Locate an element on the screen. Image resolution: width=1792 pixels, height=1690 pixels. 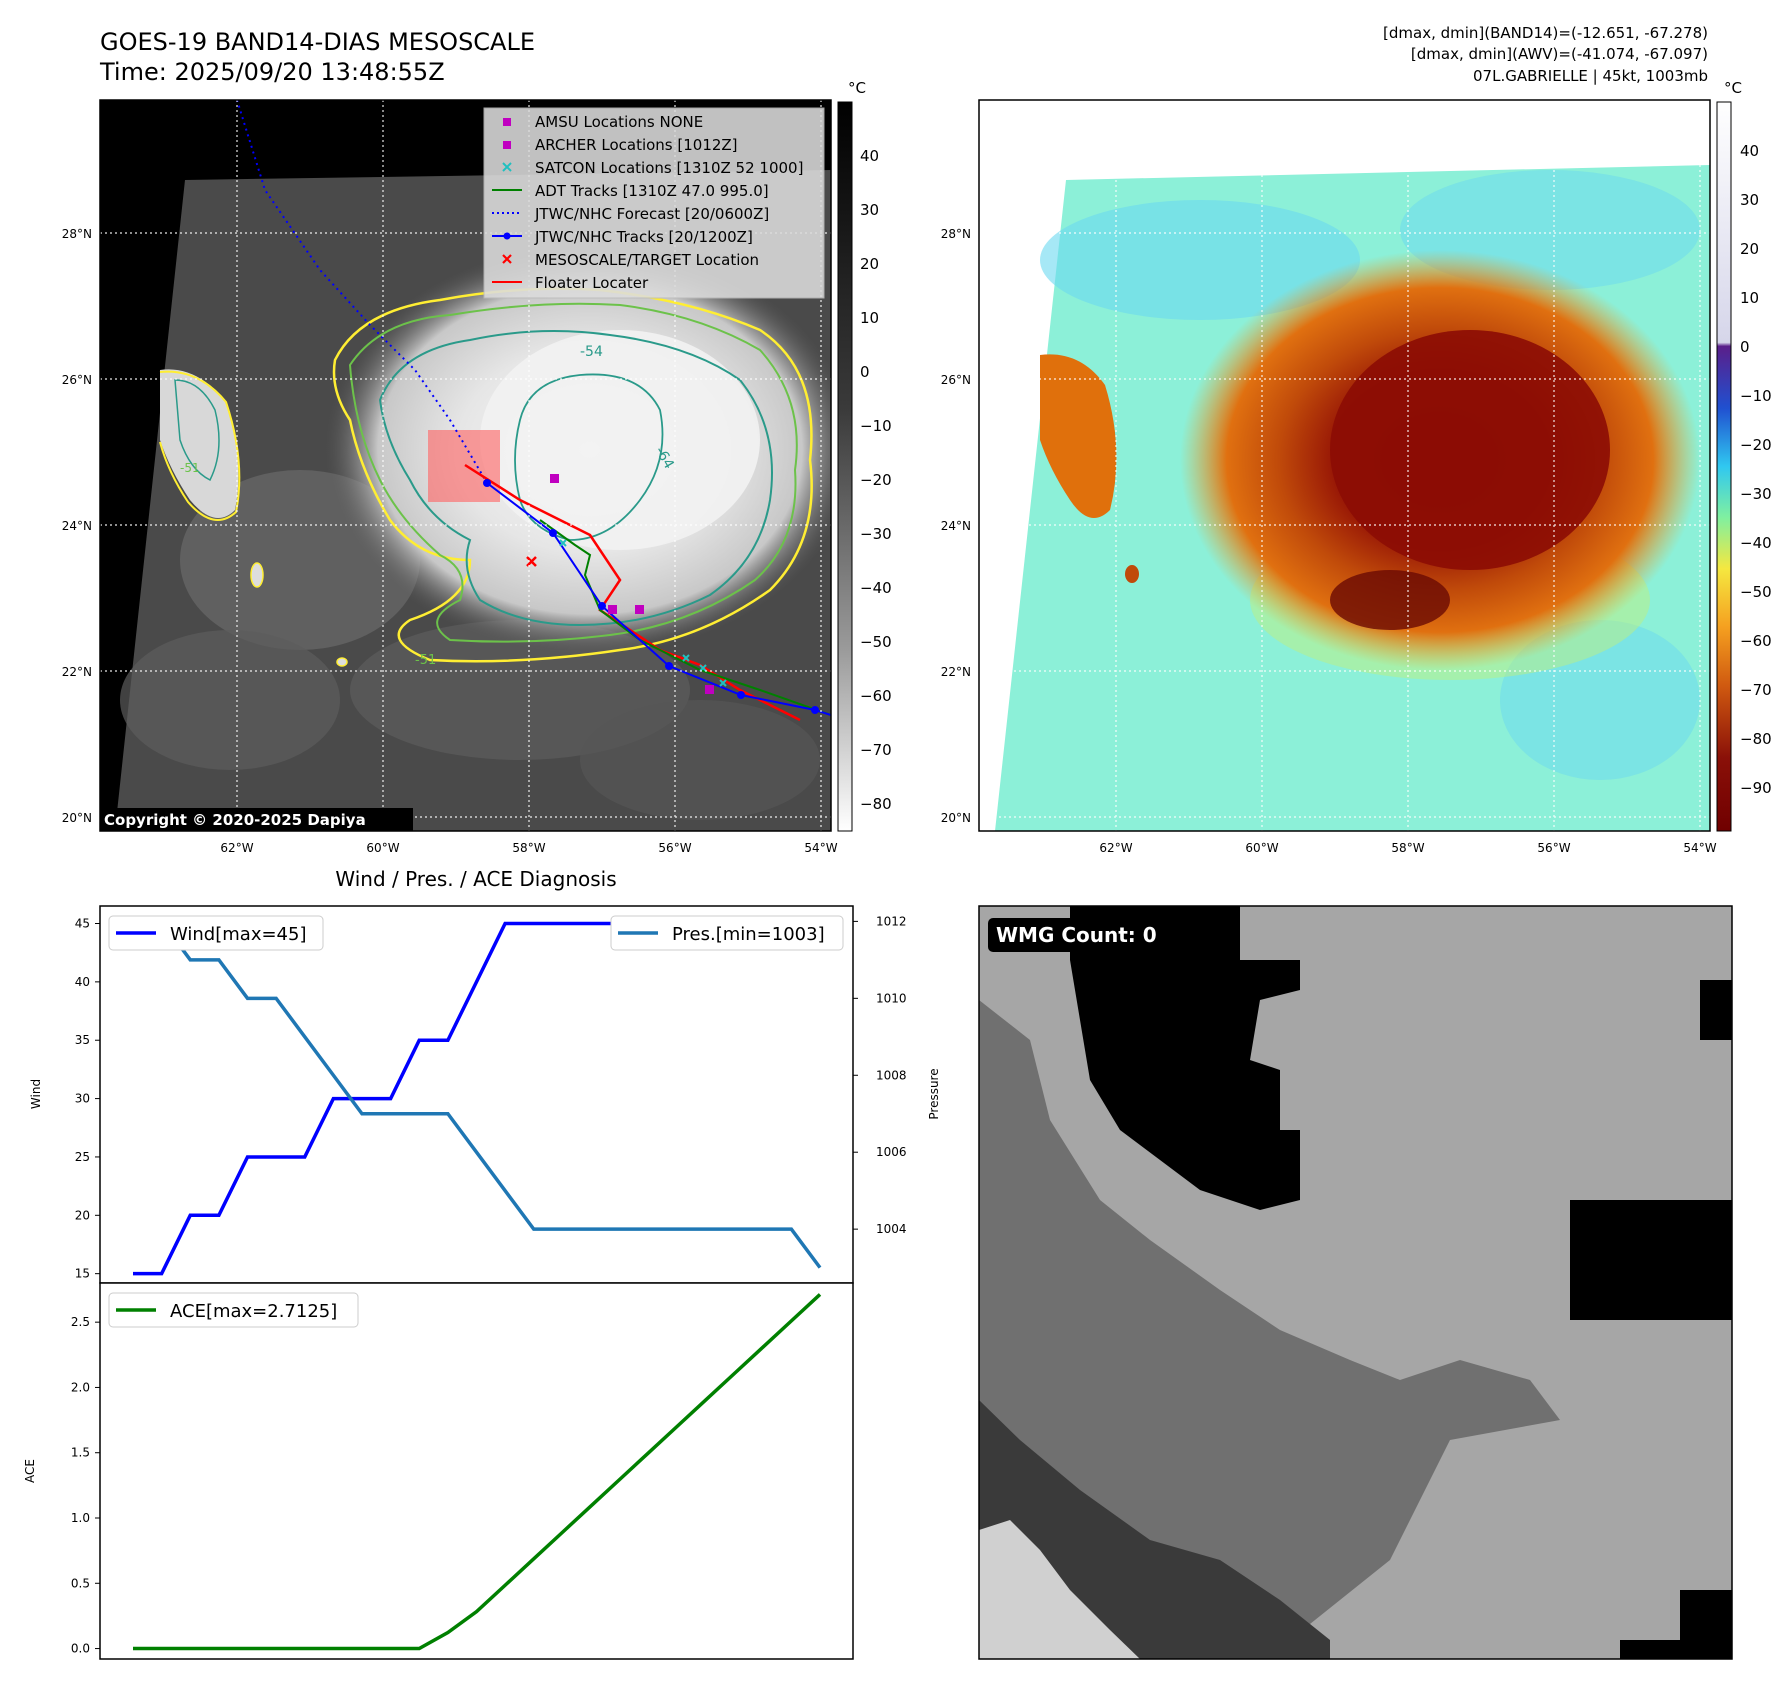
wmg-gray-band is located at coordinates (1269, 1329).